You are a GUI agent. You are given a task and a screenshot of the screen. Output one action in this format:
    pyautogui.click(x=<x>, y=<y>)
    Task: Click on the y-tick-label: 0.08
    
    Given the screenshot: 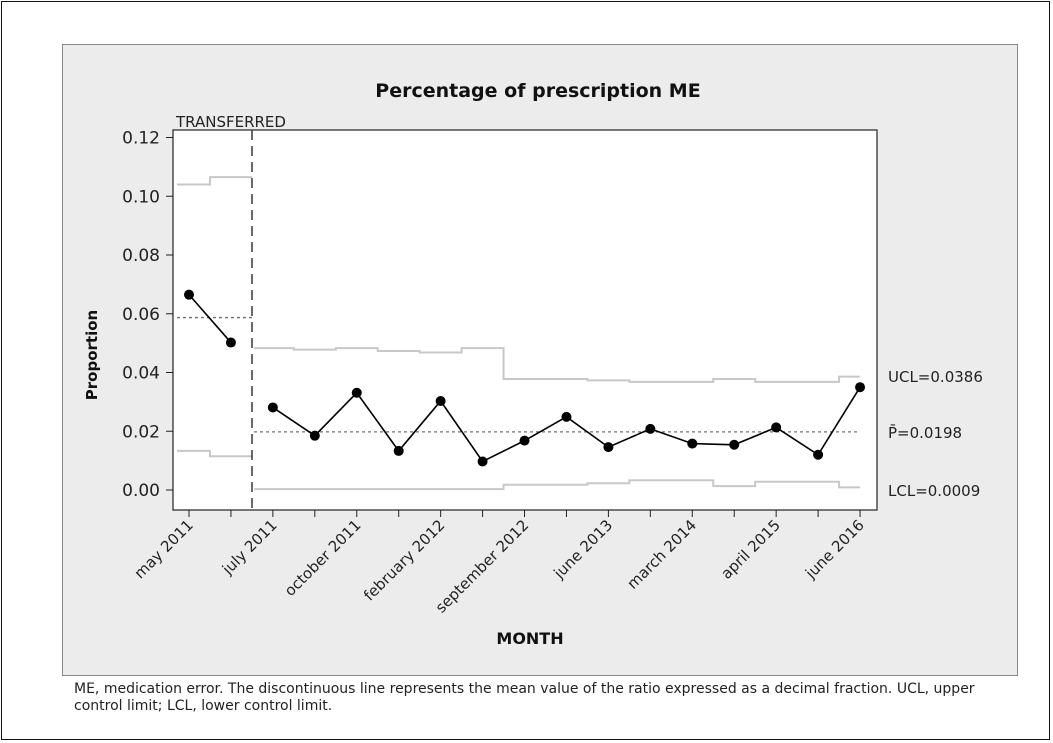 What is the action you would take?
    pyautogui.click(x=141, y=256)
    